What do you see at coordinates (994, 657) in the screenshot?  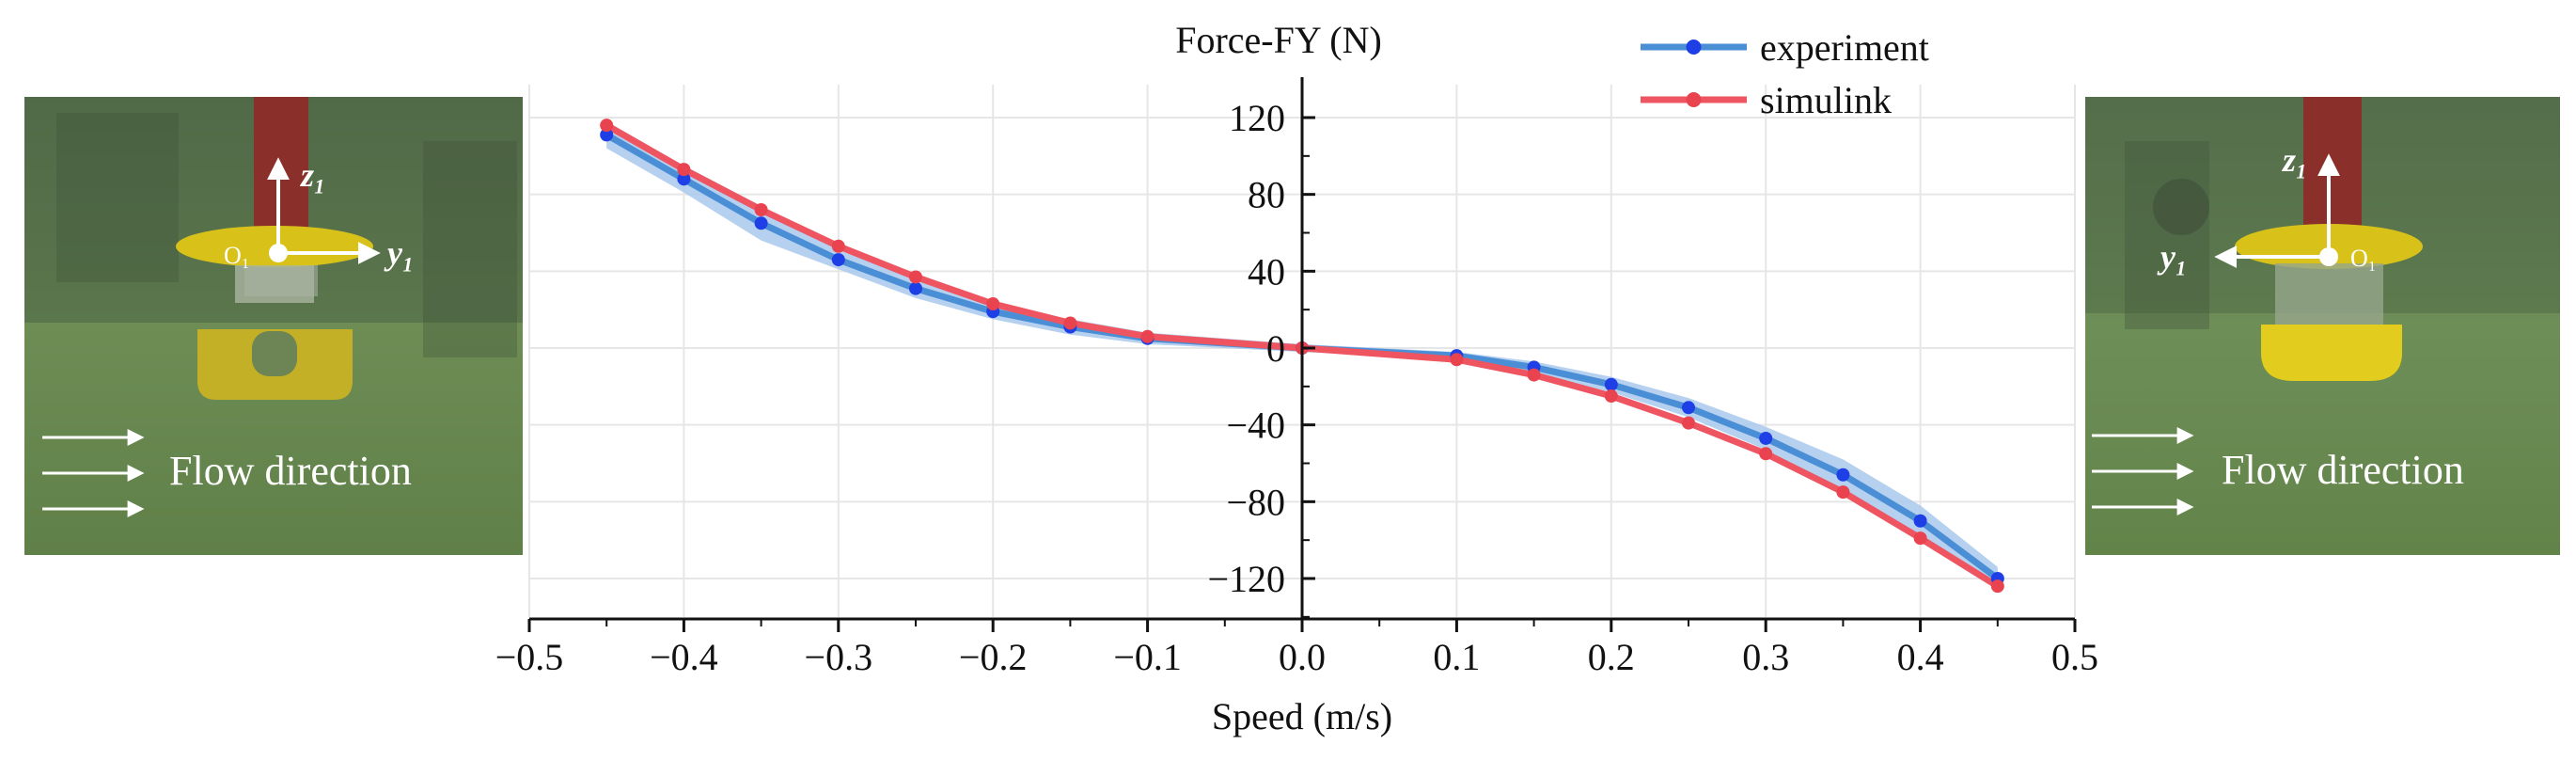 I see `x-tick-label: −0.2` at bounding box center [994, 657].